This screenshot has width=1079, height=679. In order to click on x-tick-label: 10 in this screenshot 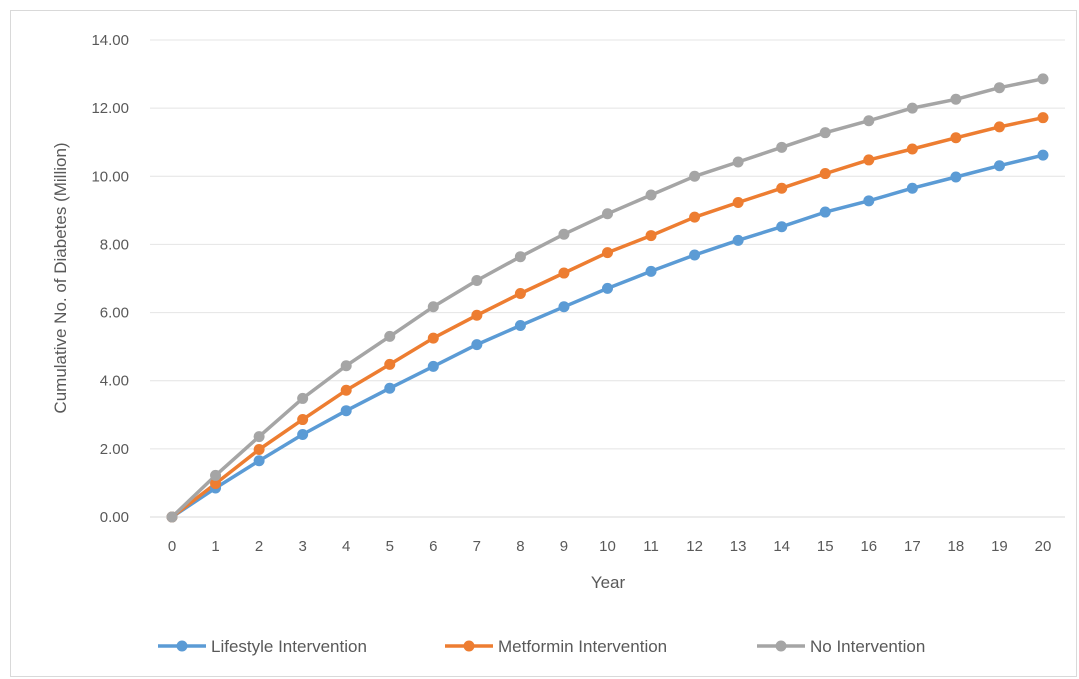, I will do `click(607, 546)`.